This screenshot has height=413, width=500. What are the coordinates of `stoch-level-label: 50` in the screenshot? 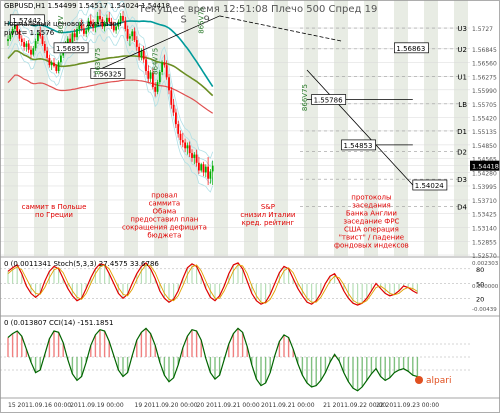 It's located at (480, 285).